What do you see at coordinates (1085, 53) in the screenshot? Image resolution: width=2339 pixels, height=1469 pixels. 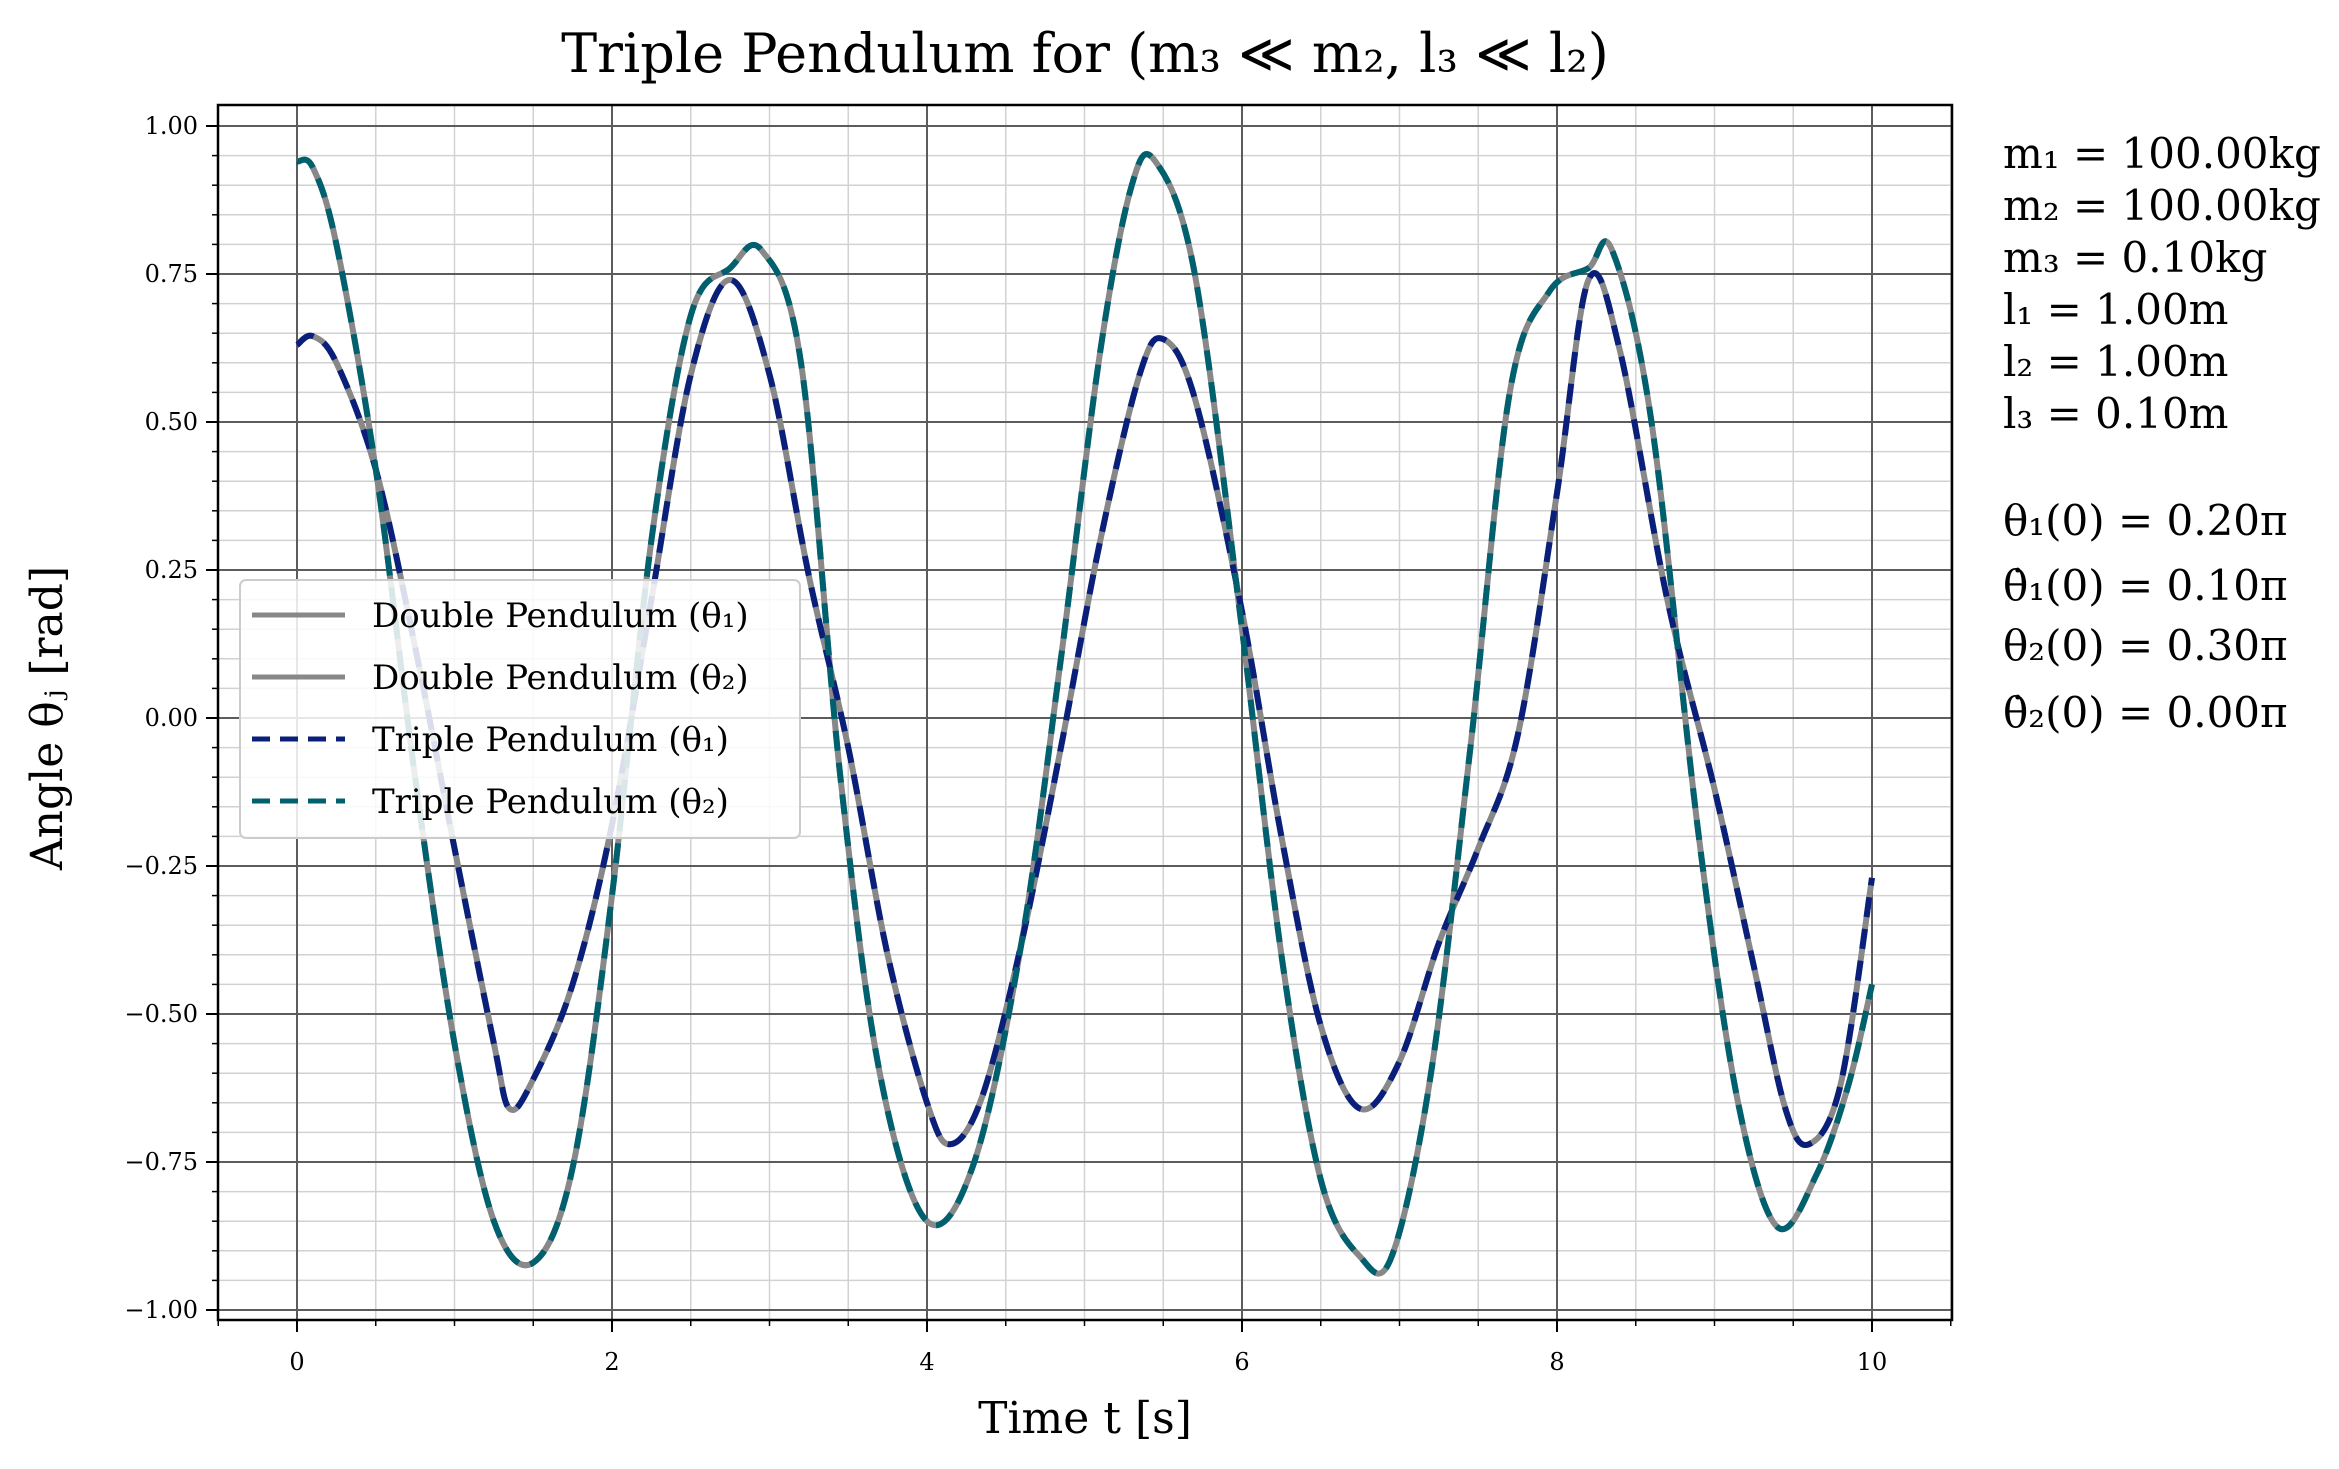 I see `chart-title: Triple Pendulum for (m₃ ≪ m₂, l₃ ≪ l₂)` at bounding box center [1085, 53].